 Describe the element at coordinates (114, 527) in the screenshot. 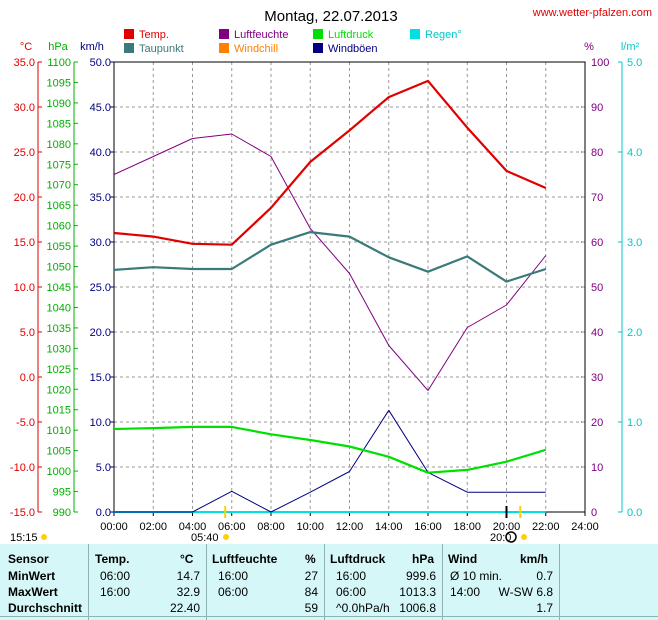

I see `x-tick-label: 00:00` at that location.